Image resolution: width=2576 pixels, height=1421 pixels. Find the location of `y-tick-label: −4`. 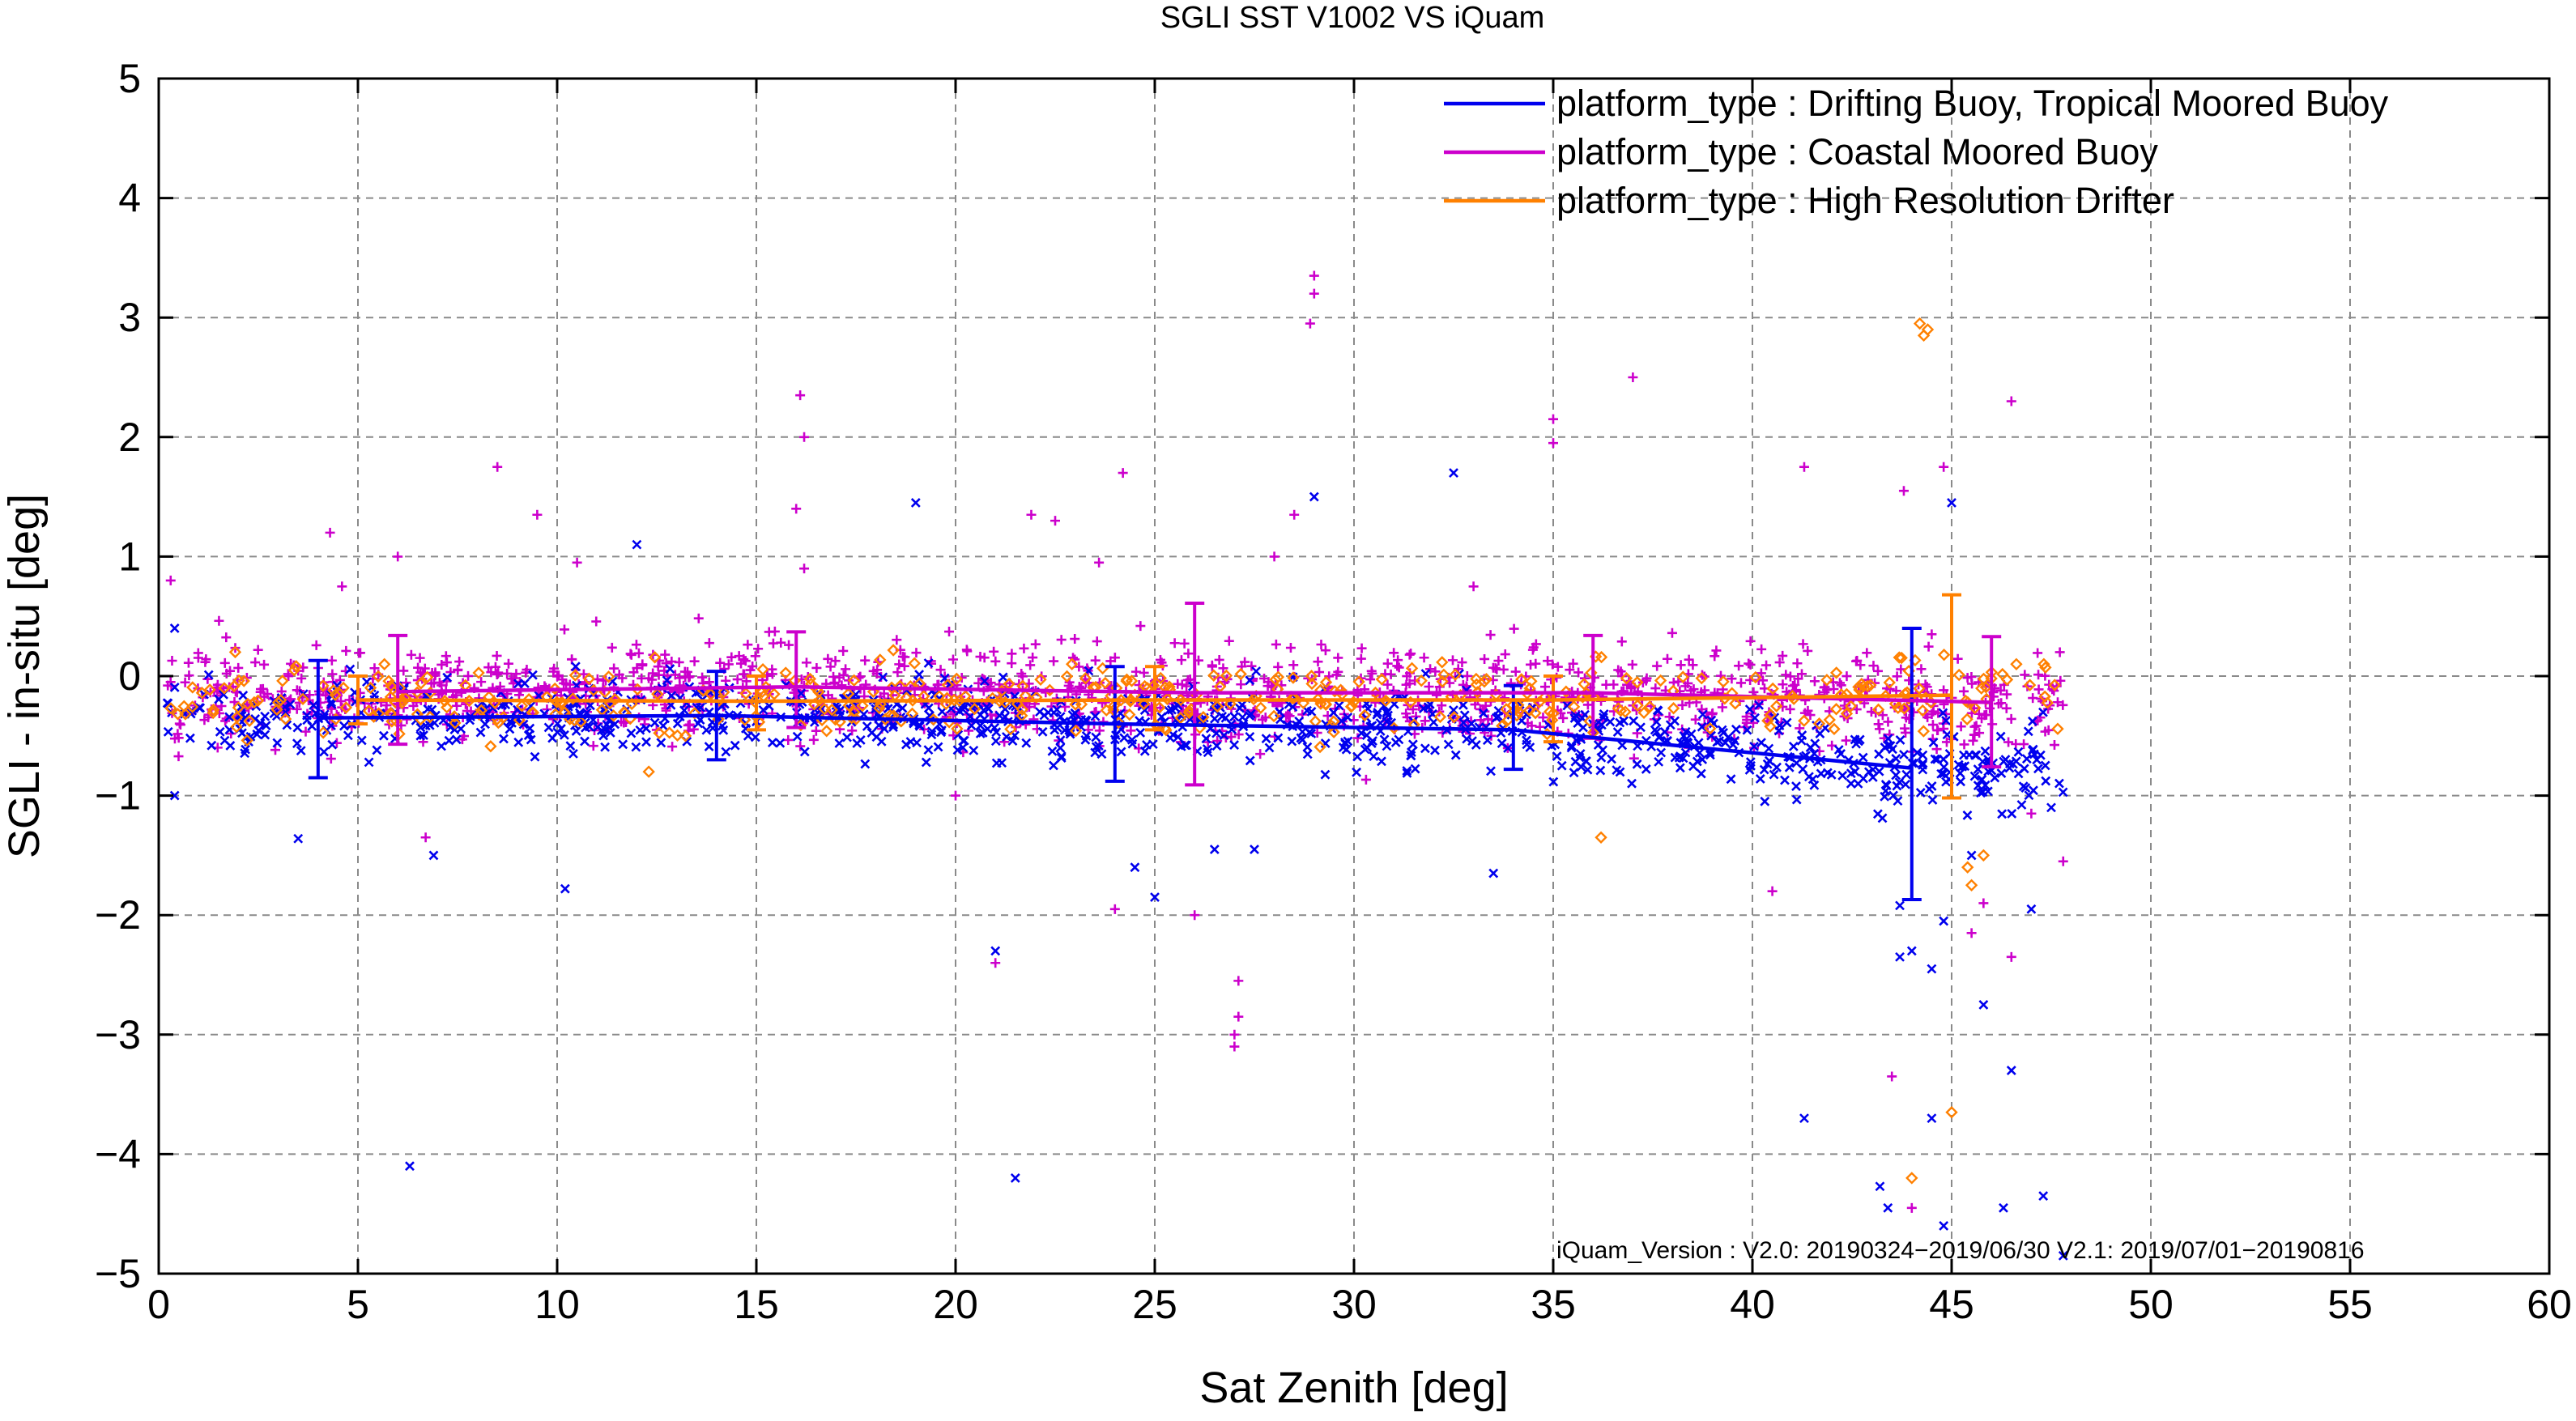

y-tick-label: −4 is located at coordinates (118, 1153).